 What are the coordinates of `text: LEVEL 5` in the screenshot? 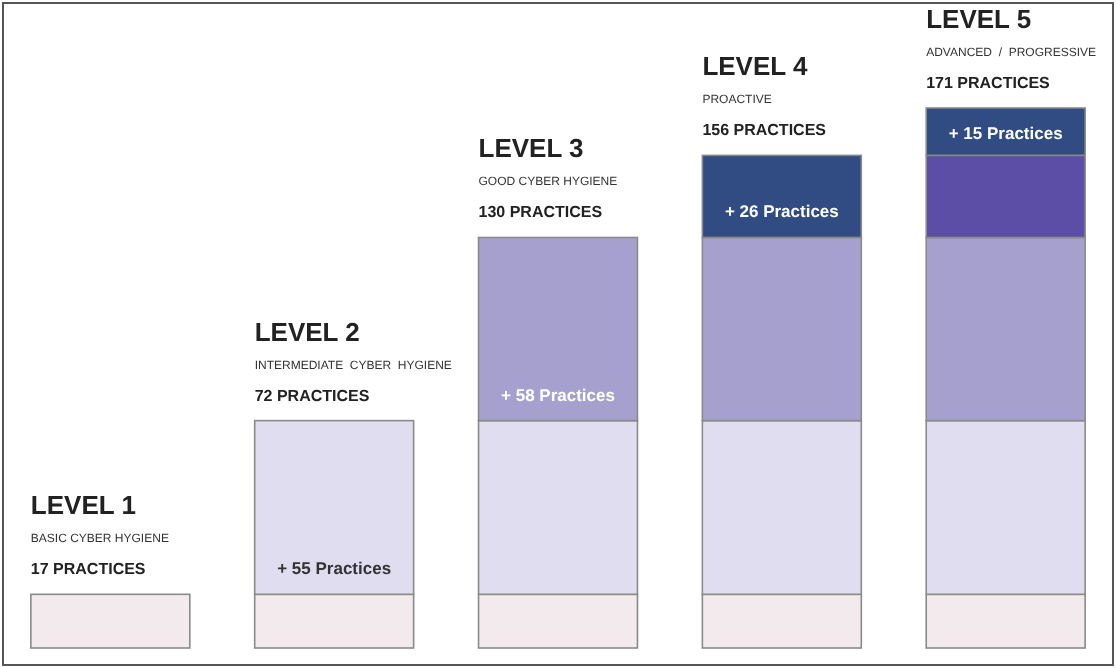 It's located at (979, 19).